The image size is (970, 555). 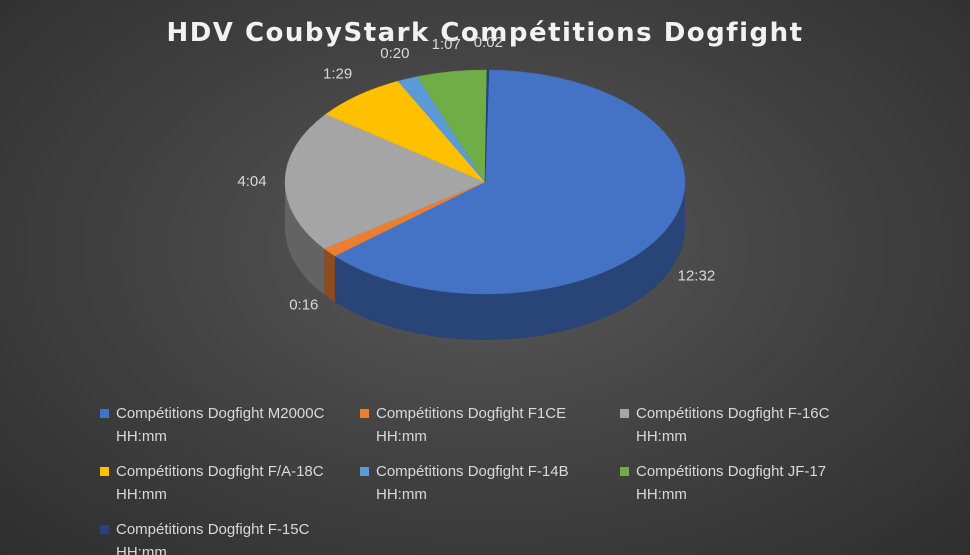 I want to click on legend-label: Compétitions Dogfight F-16C HH:mm, so click(x=733, y=425).